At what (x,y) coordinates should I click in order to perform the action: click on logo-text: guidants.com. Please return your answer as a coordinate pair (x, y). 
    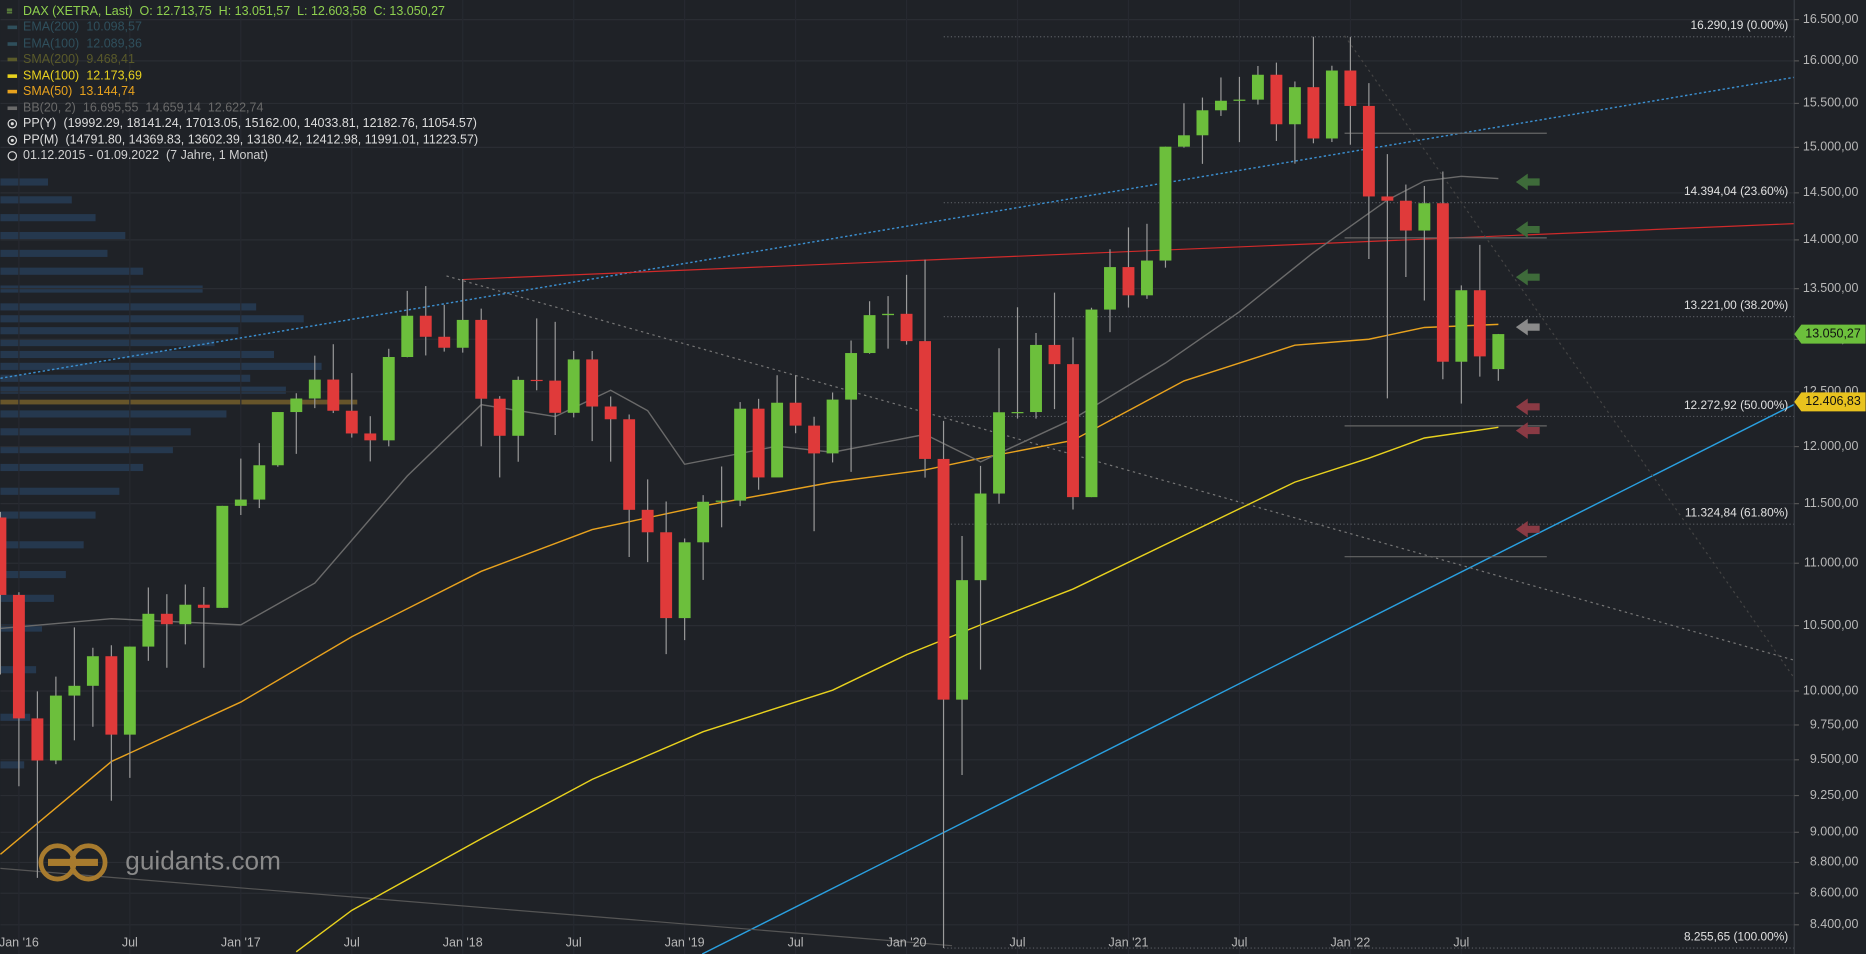
    Looking at the image, I should click on (203, 860).